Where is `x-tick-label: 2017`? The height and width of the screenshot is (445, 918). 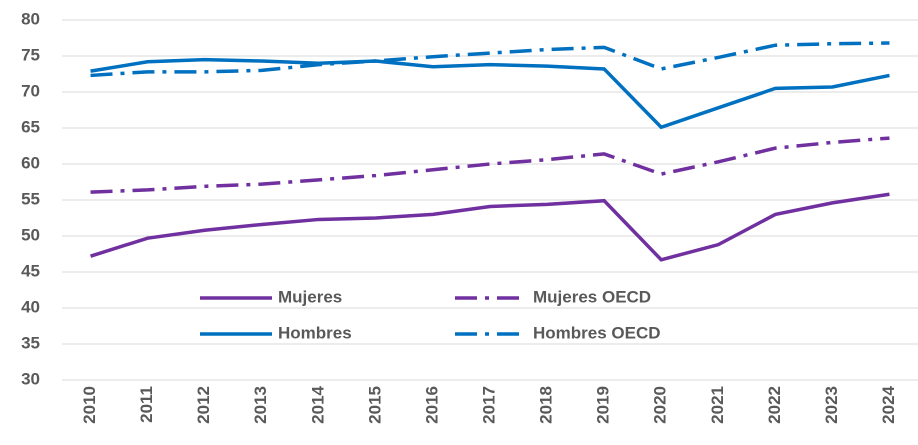
x-tick-label: 2017 is located at coordinates (488, 405).